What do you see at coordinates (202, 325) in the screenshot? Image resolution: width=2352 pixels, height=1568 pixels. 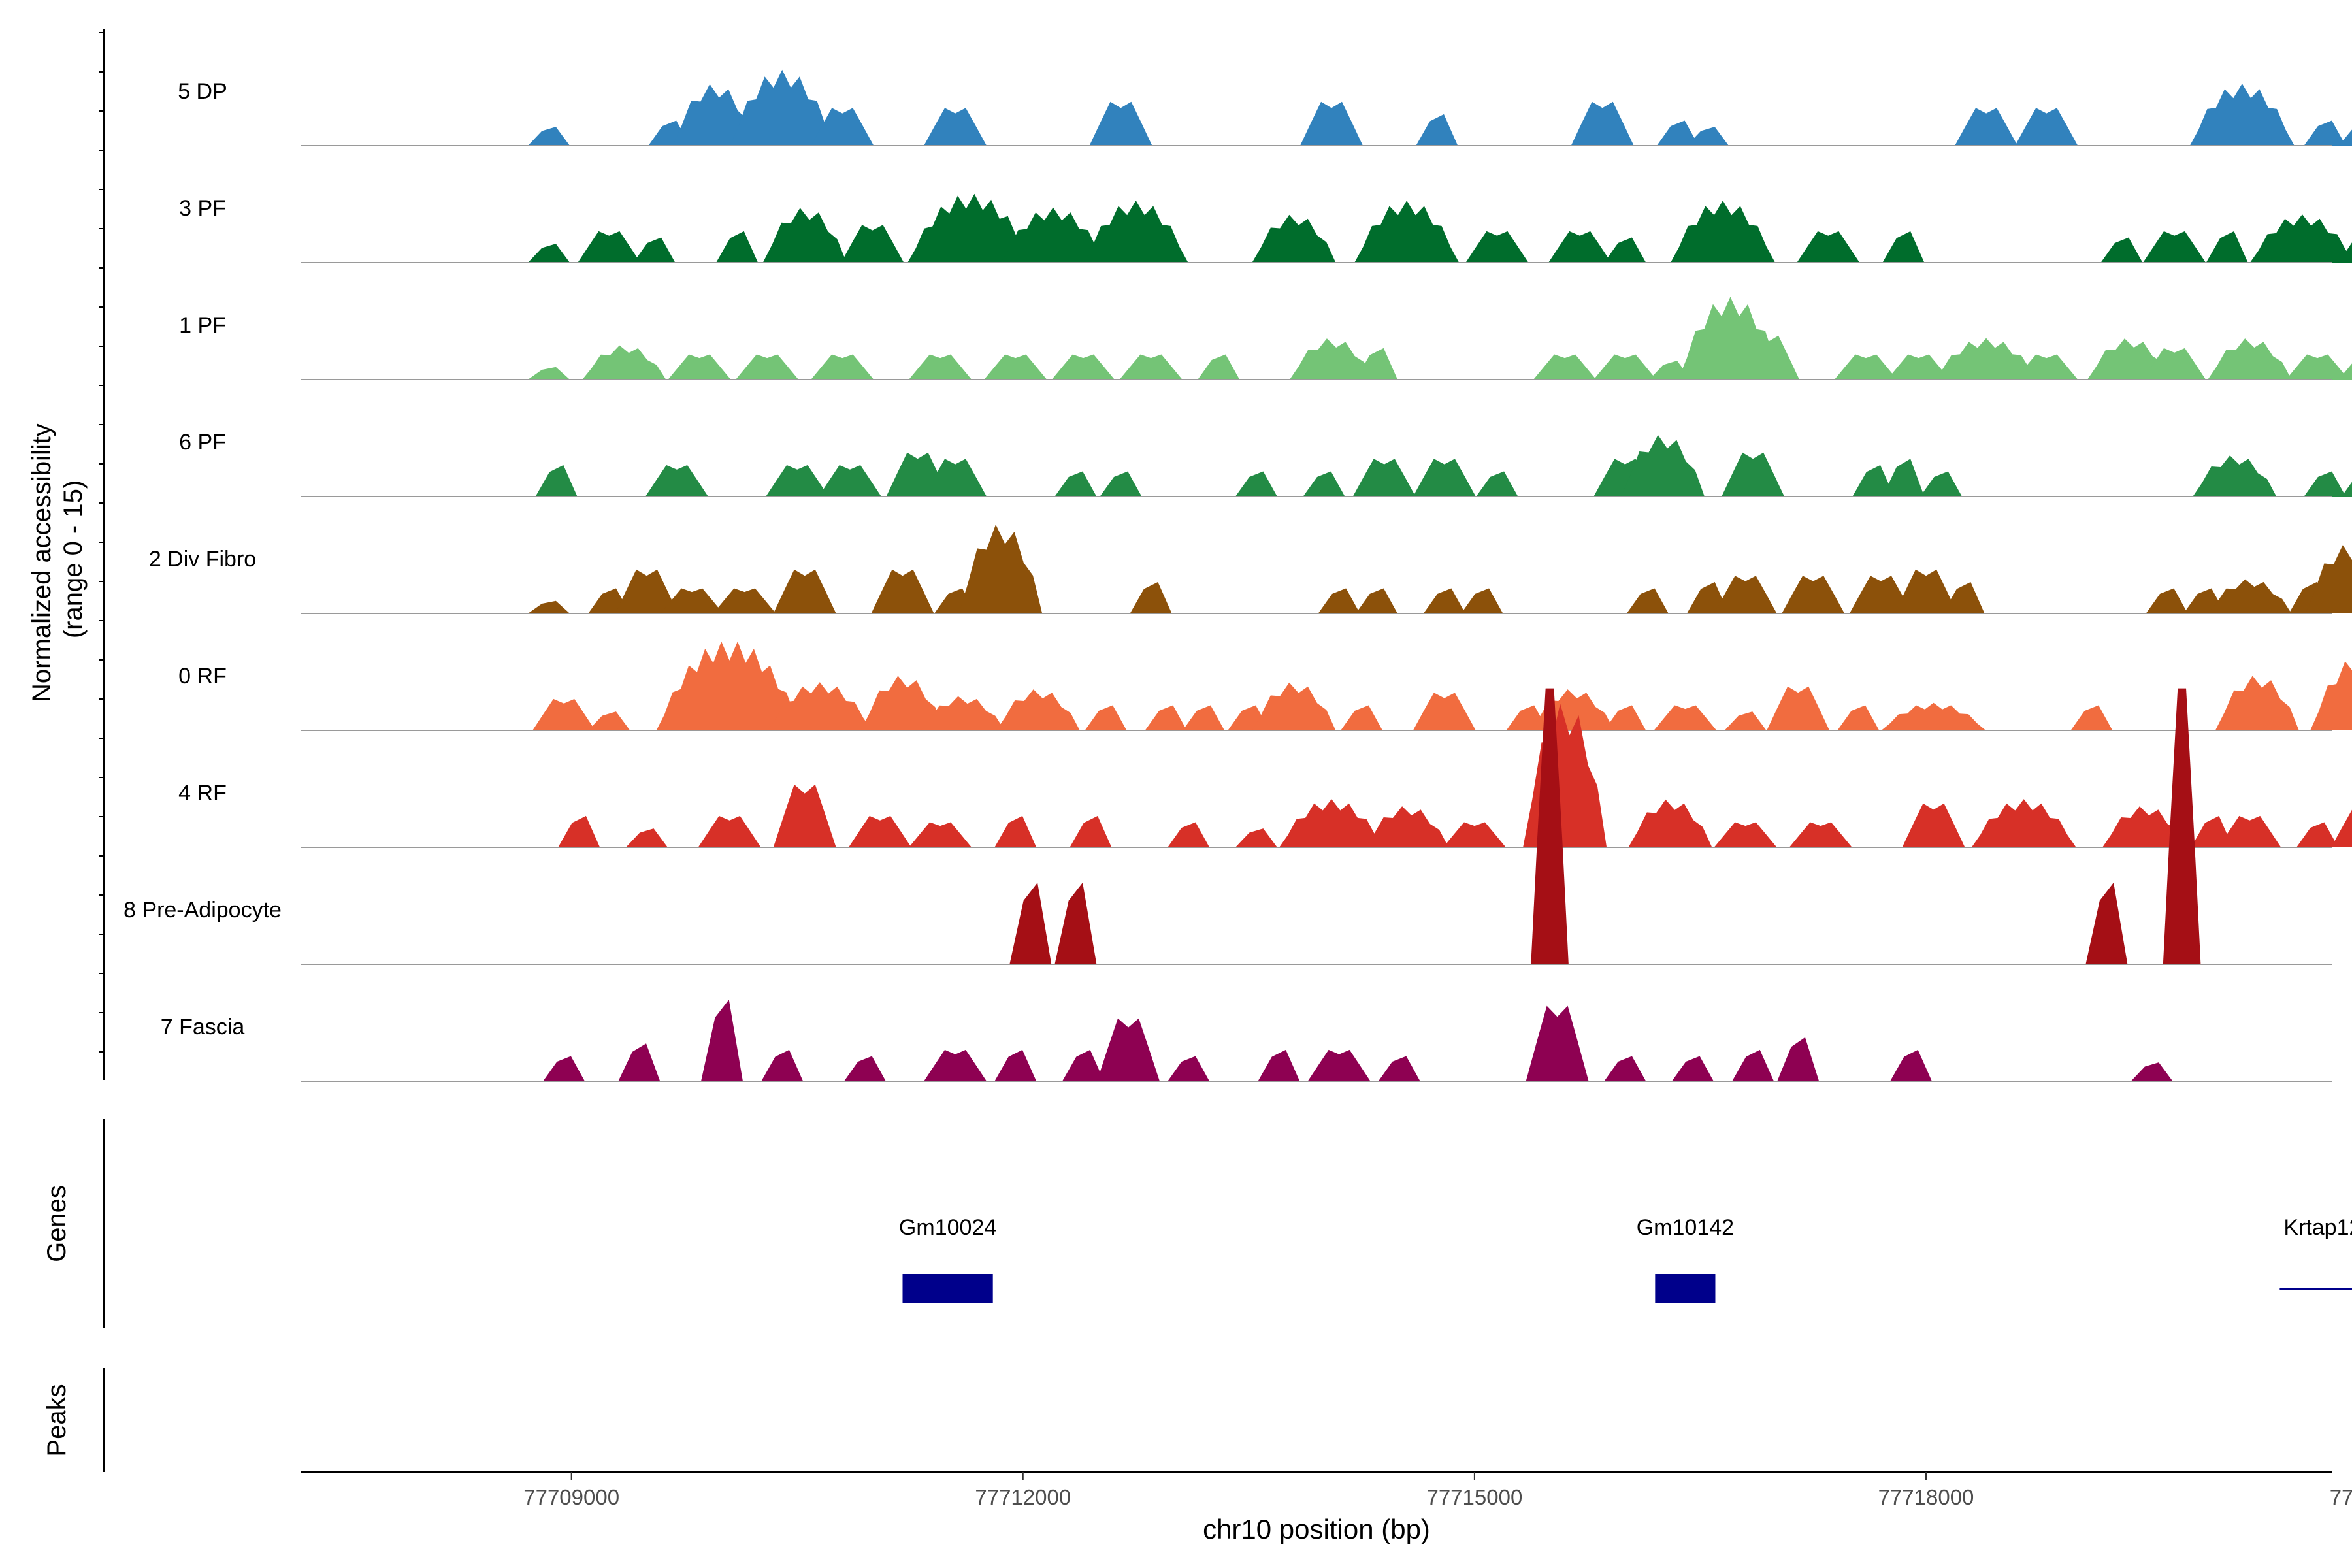 I see `track-label: 1 PF` at bounding box center [202, 325].